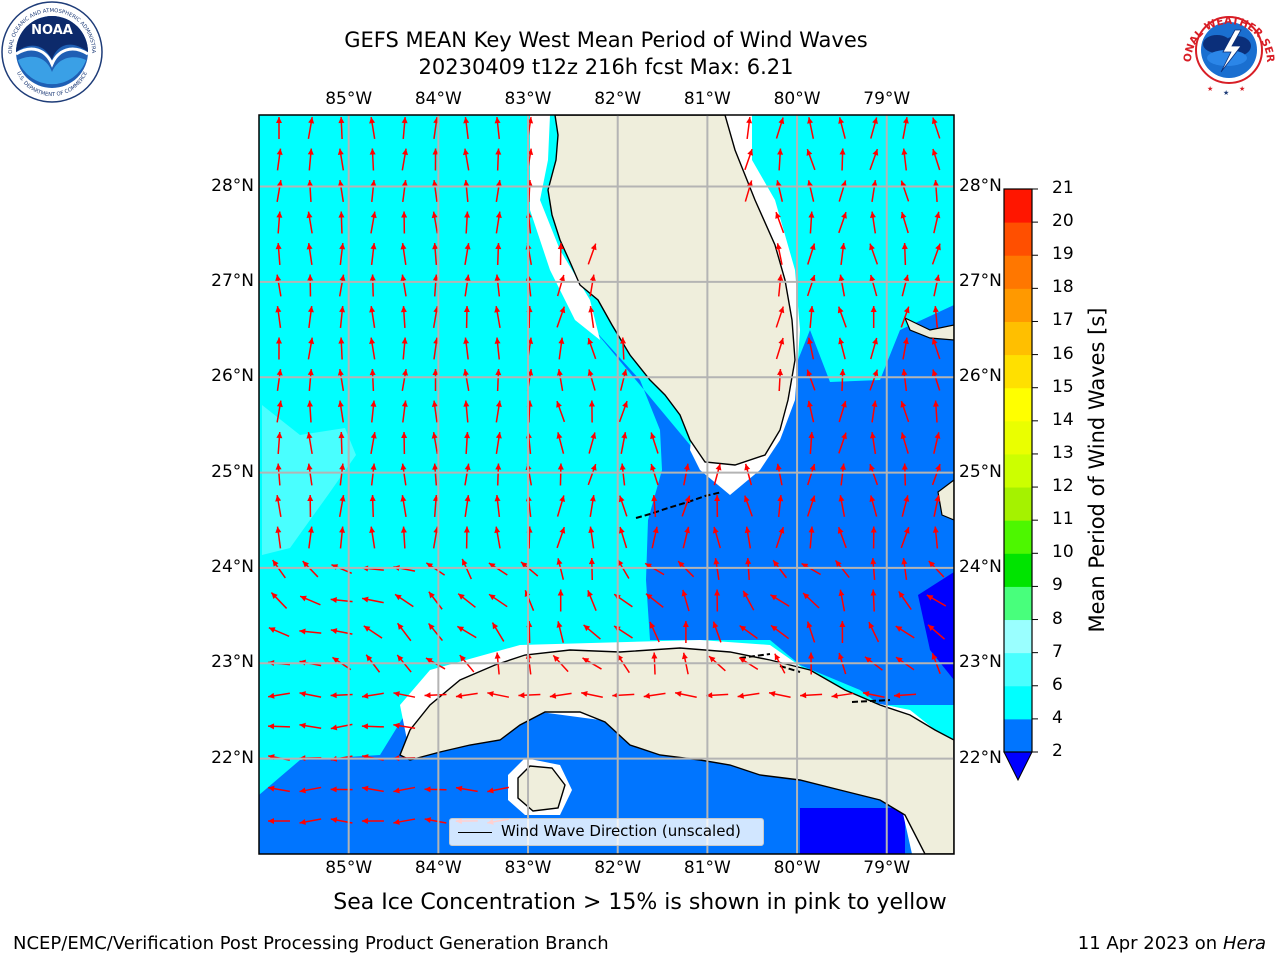 This screenshot has height=960, width=1280. I want to click on footer-date-text: 11 Apr 2023 on, so click(1150, 943).